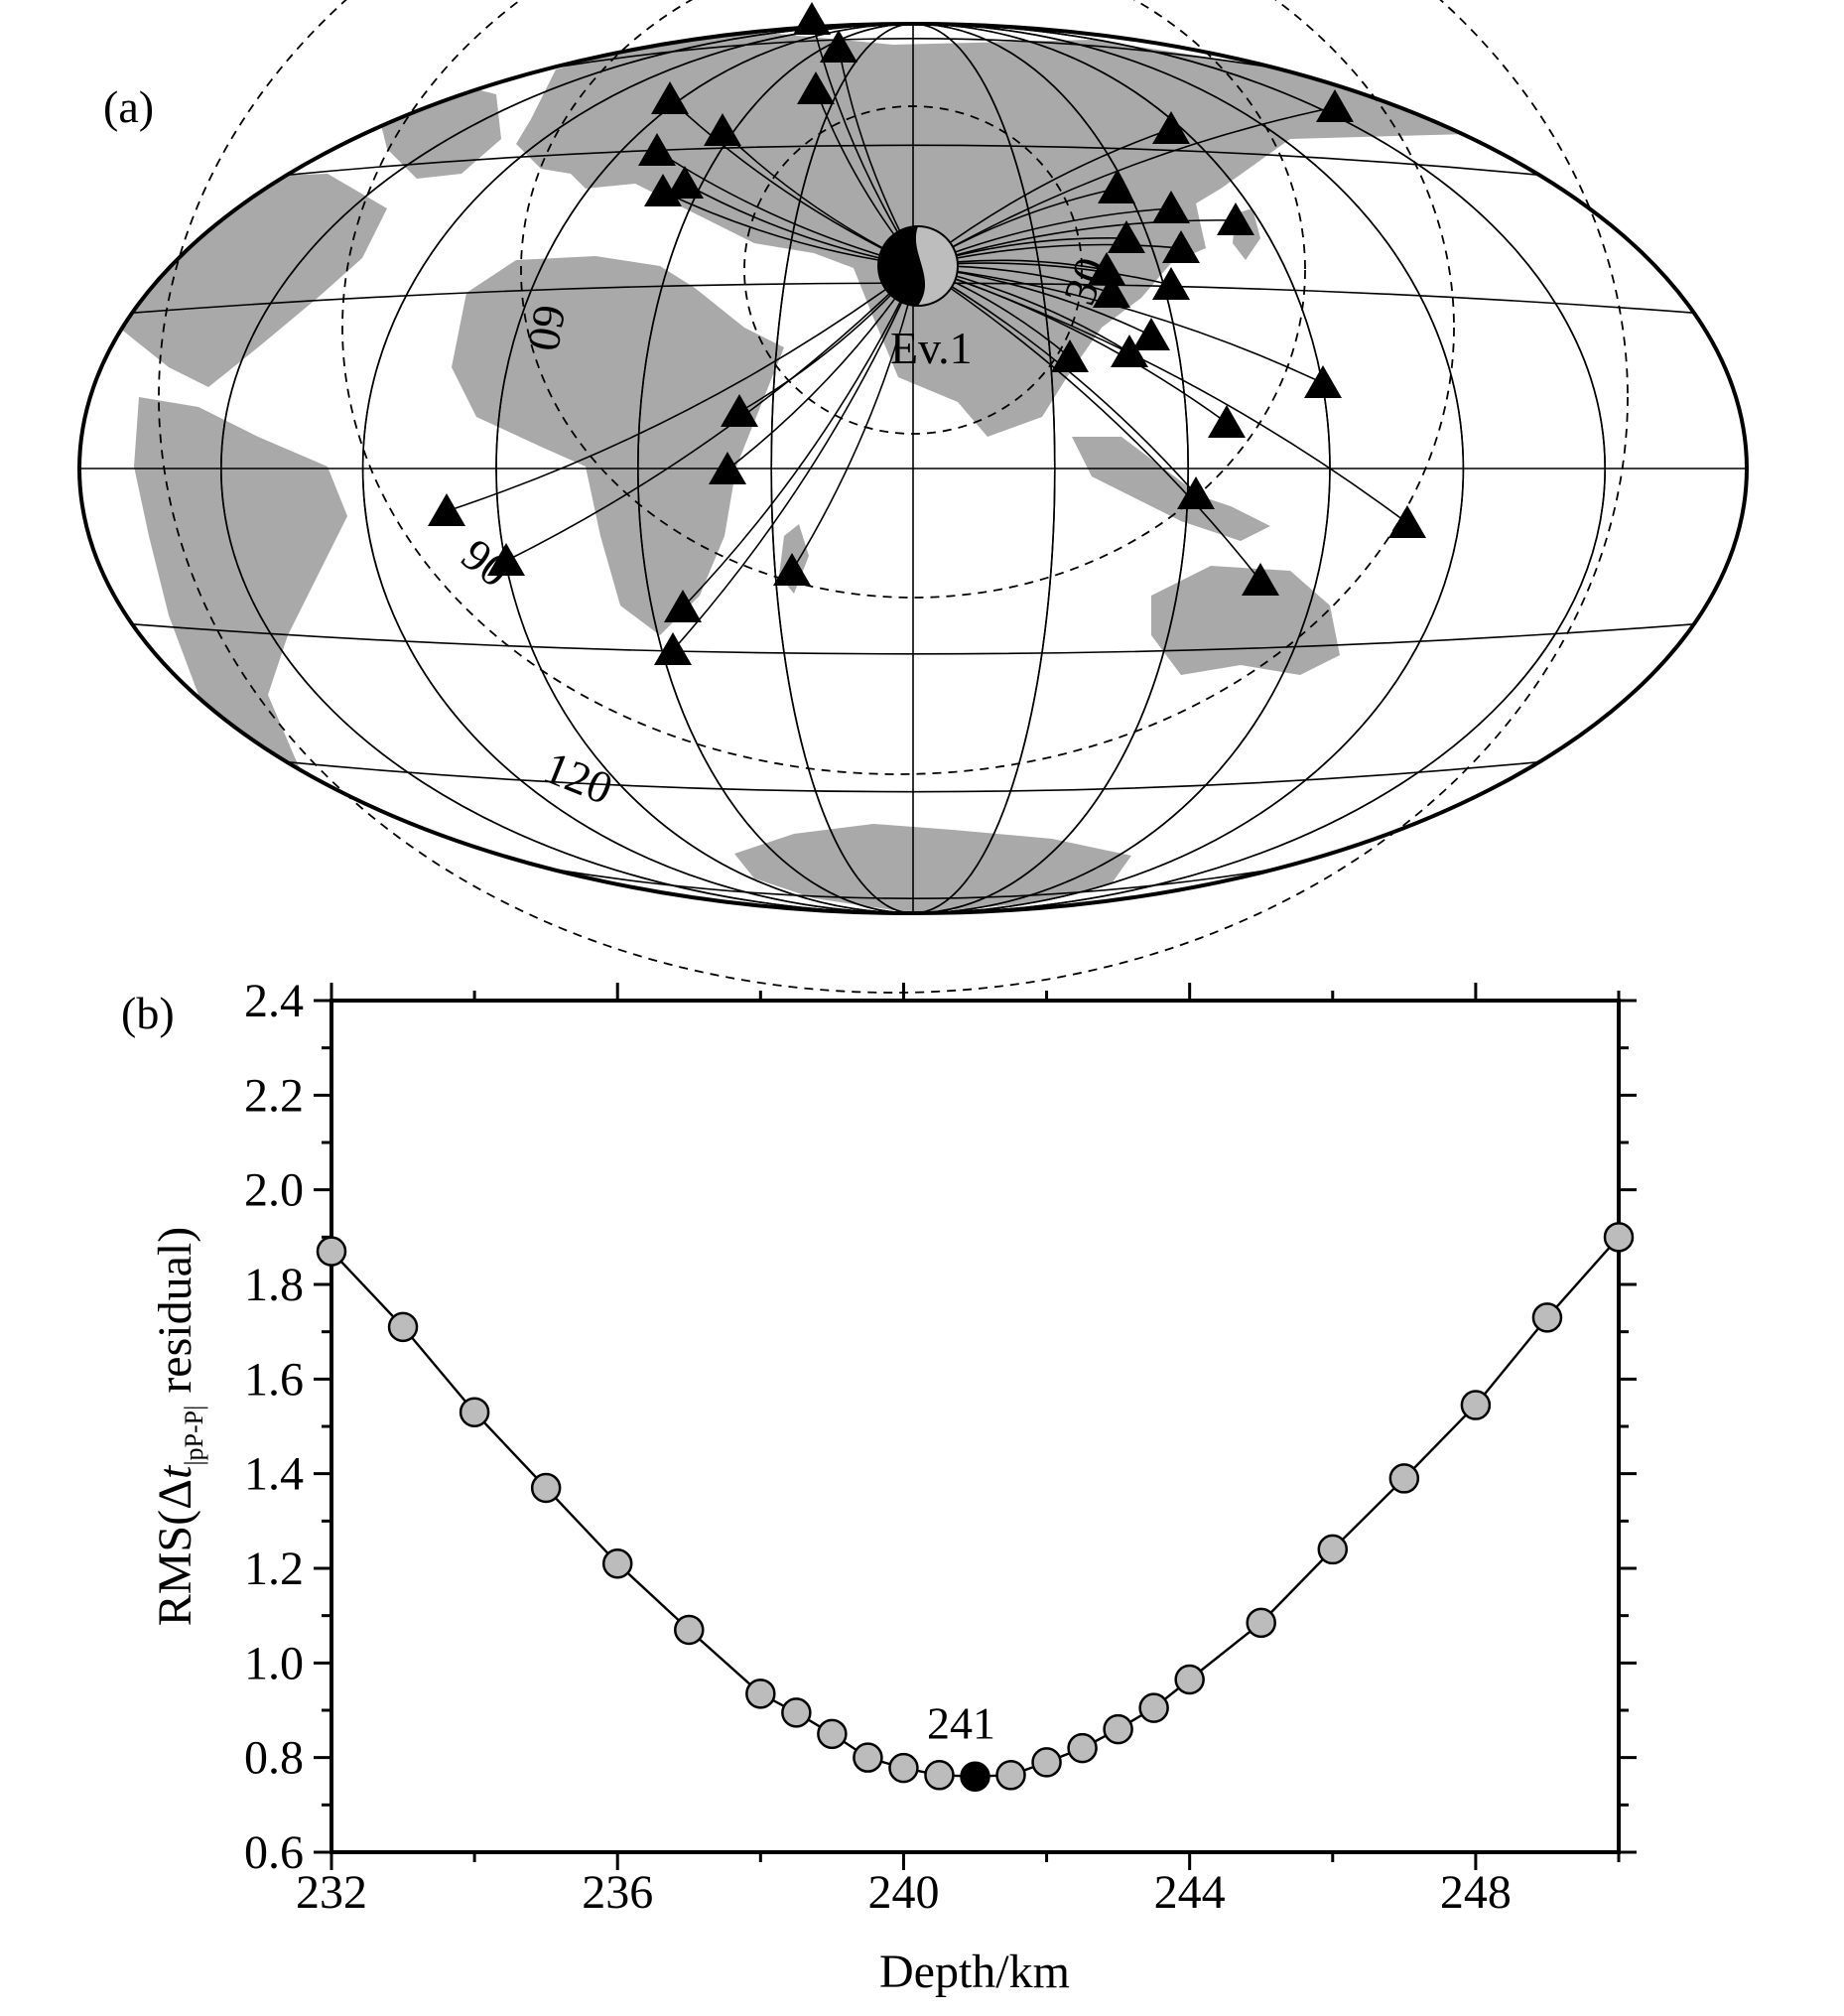 This screenshot has height=2016, width=1844. What do you see at coordinates (932, 869) in the screenshot?
I see `land-antarctica` at bounding box center [932, 869].